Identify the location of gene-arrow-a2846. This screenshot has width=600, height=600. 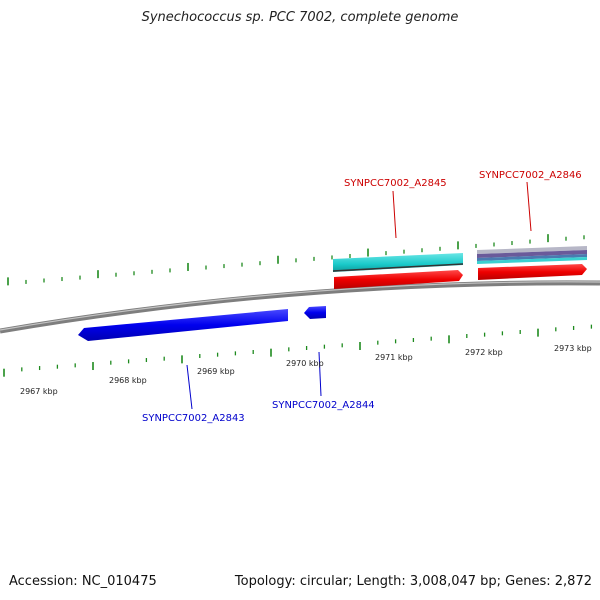
(532, 272).